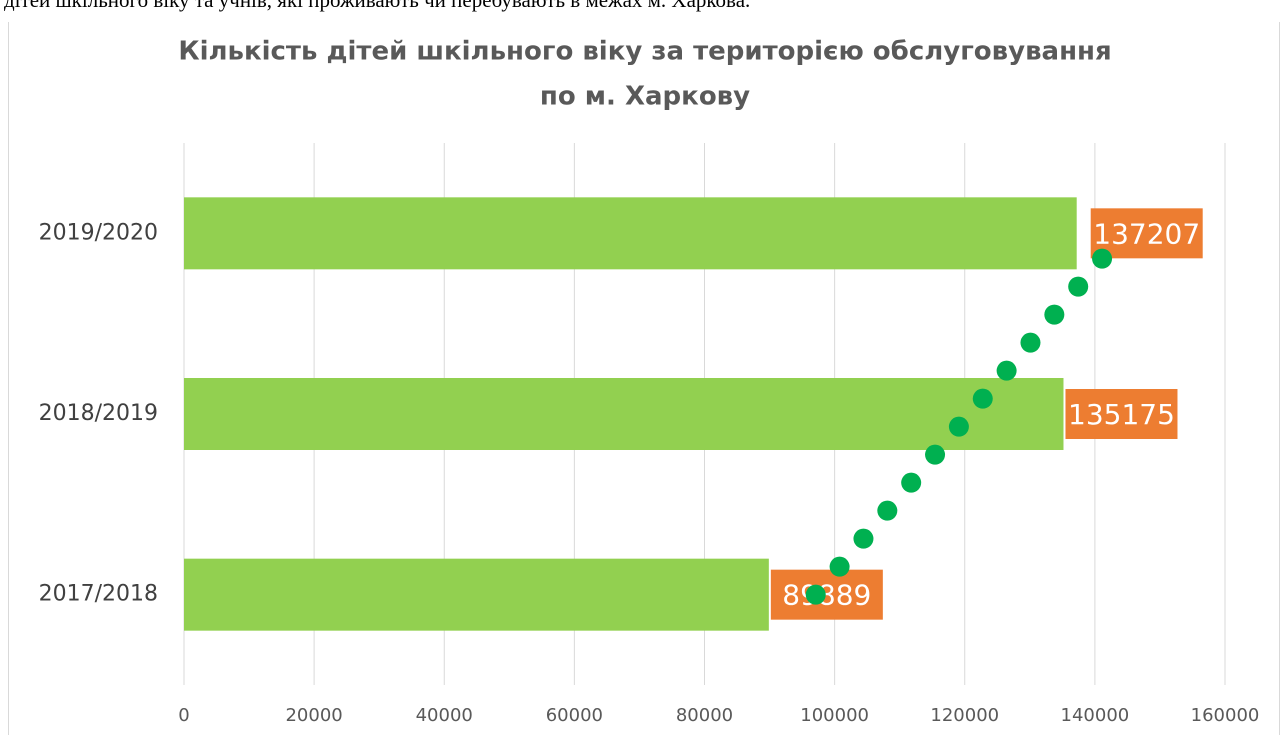 Image resolution: width=1285 pixels, height=735 pixels. I want to click on y-tick-label: 2019/2020, so click(98, 232).